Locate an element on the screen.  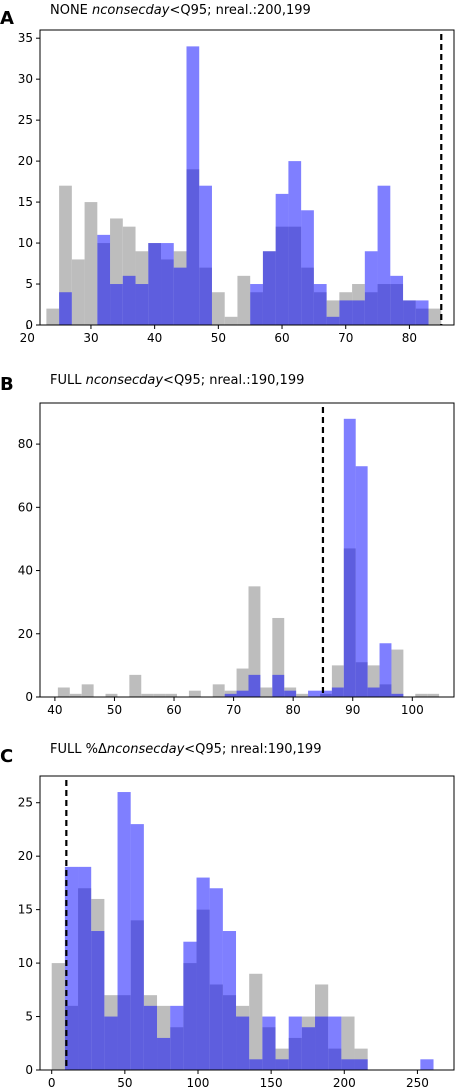
x-tick-label: 100 is located at coordinates (412, 710).